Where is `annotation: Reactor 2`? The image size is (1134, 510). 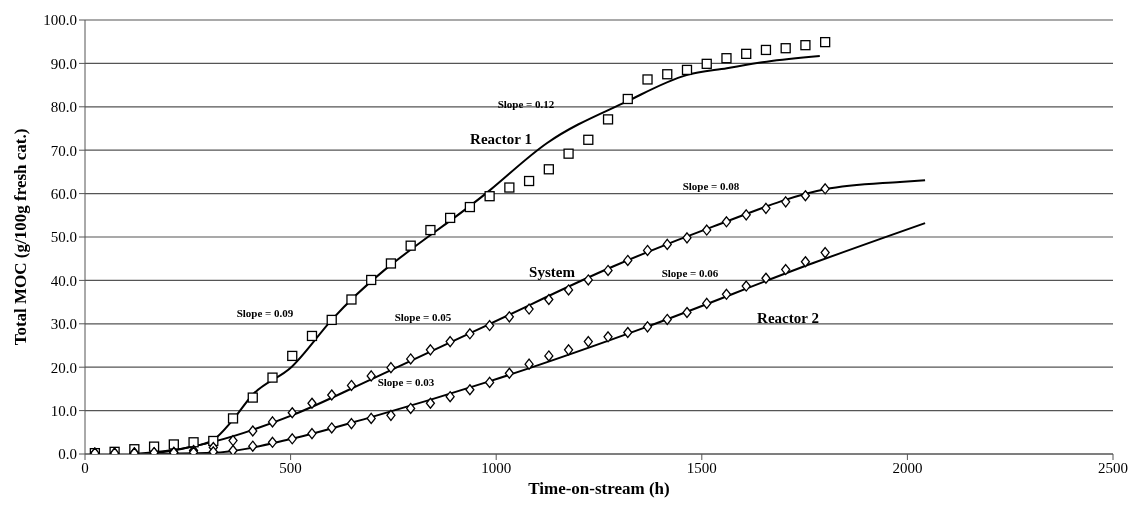 annotation: Reactor 2 is located at coordinates (788, 318).